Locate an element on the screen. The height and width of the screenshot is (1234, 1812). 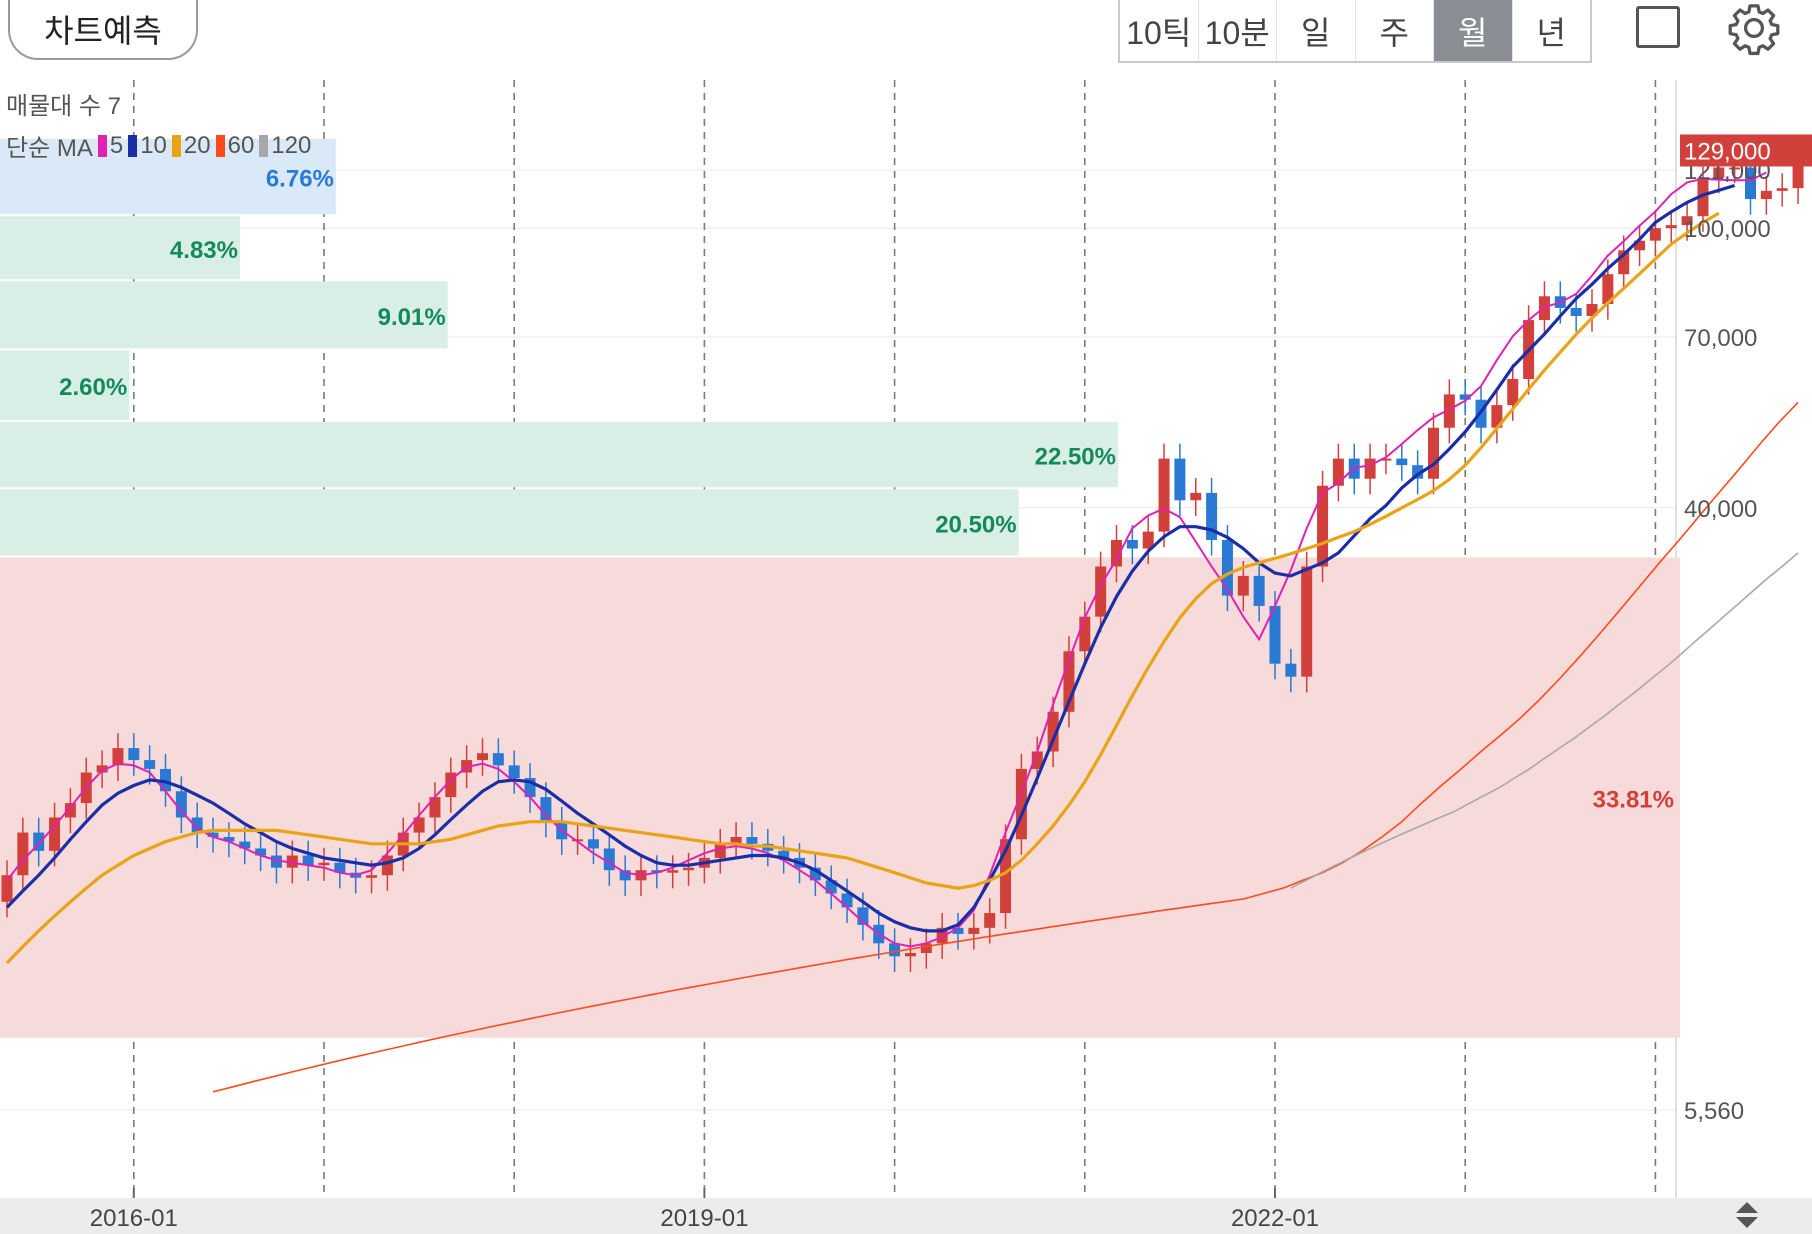
volume-profile-label: 2.60% is located at coordinates (93, 387).